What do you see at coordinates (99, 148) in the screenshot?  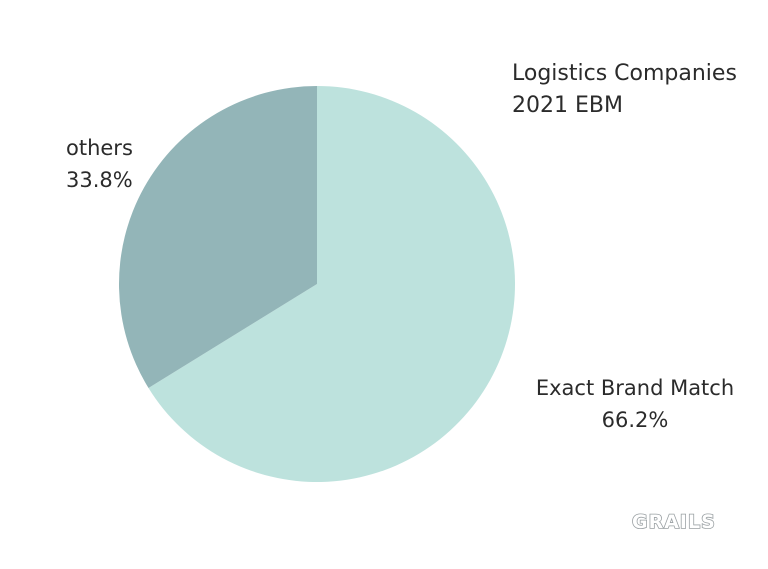 I see `slice-label-others-name: others` at bounding box center [99, 148].